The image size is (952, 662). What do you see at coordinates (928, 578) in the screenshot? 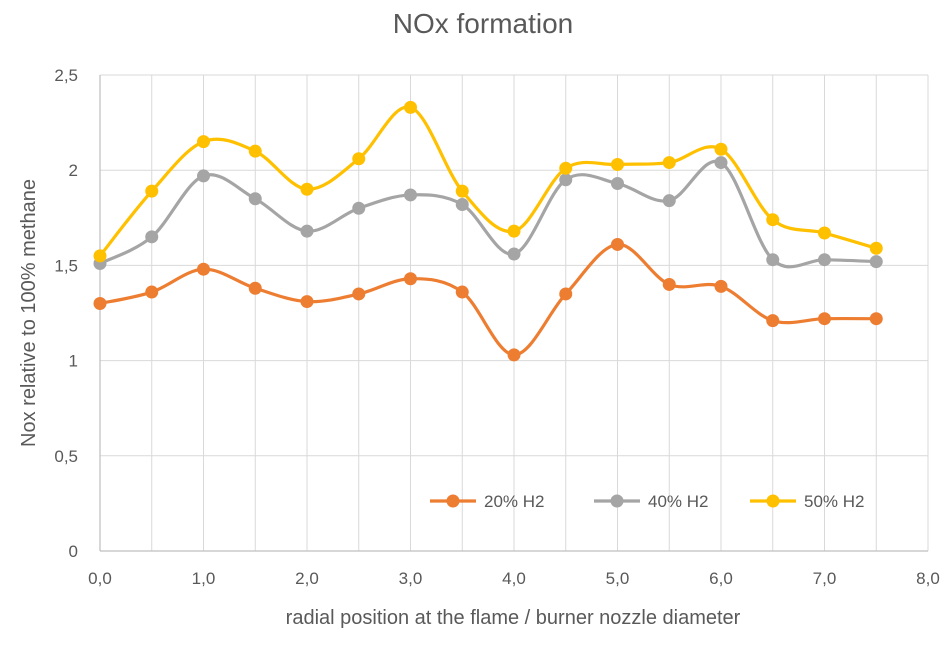
I see `x-tick-label: 8,0` at bounding box center [928, 578].